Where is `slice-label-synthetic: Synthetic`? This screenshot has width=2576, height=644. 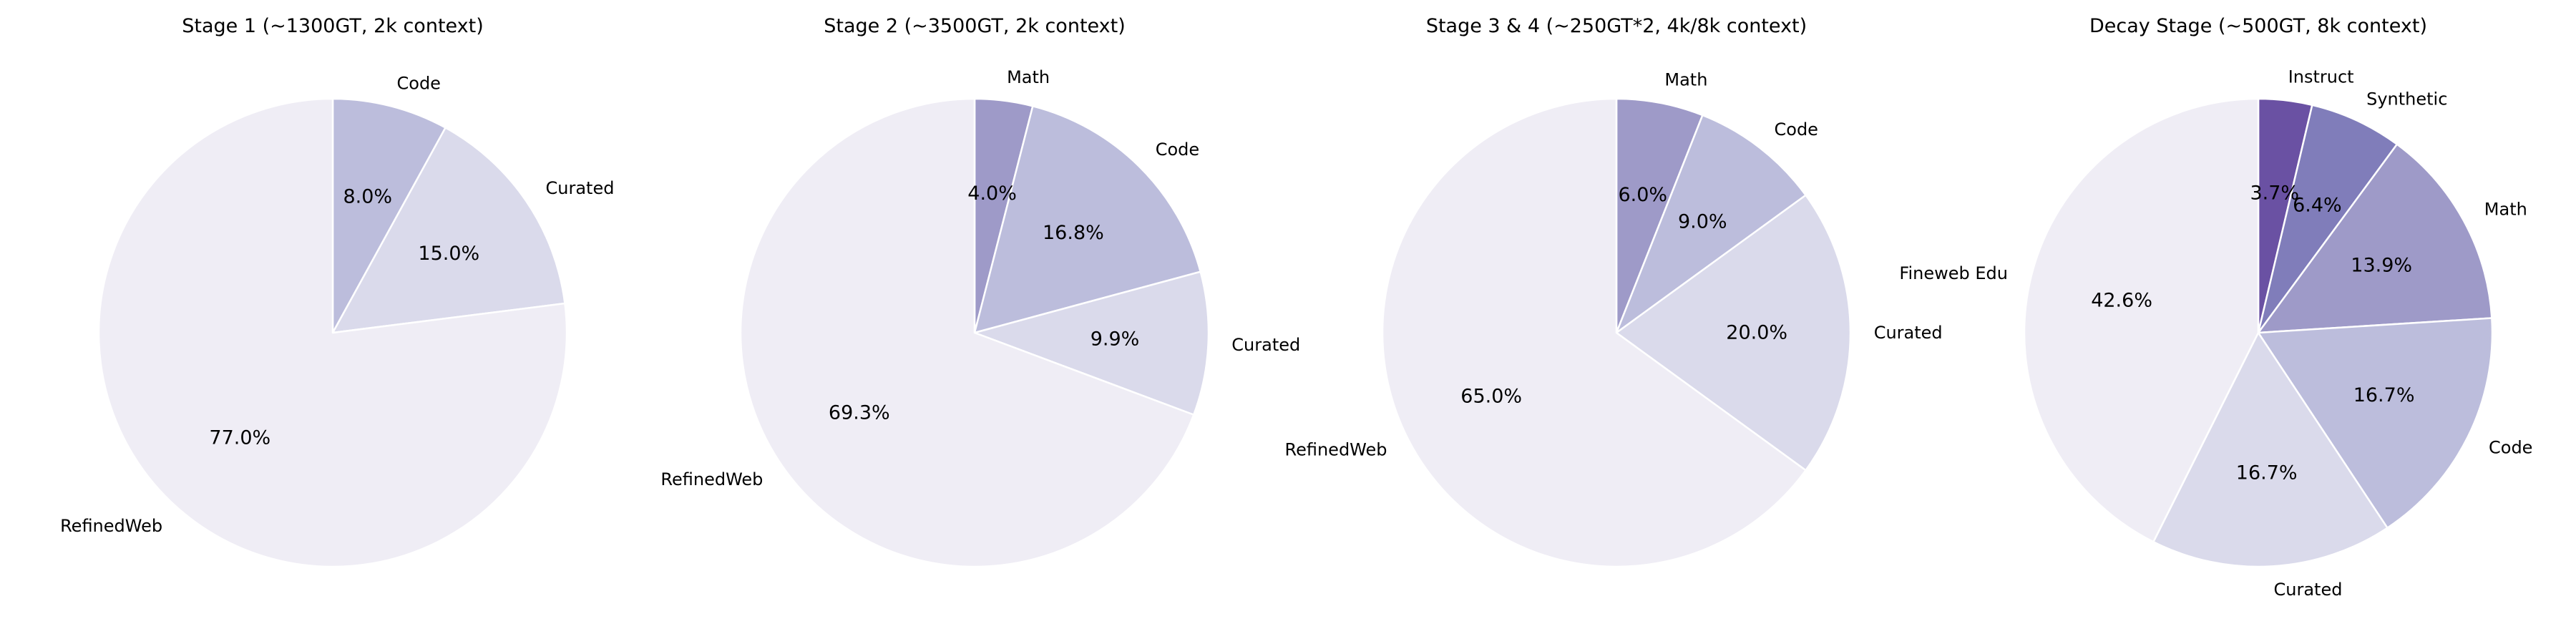 slice-label-synthetic: Synthetic is located at coordinates (2406, 99).